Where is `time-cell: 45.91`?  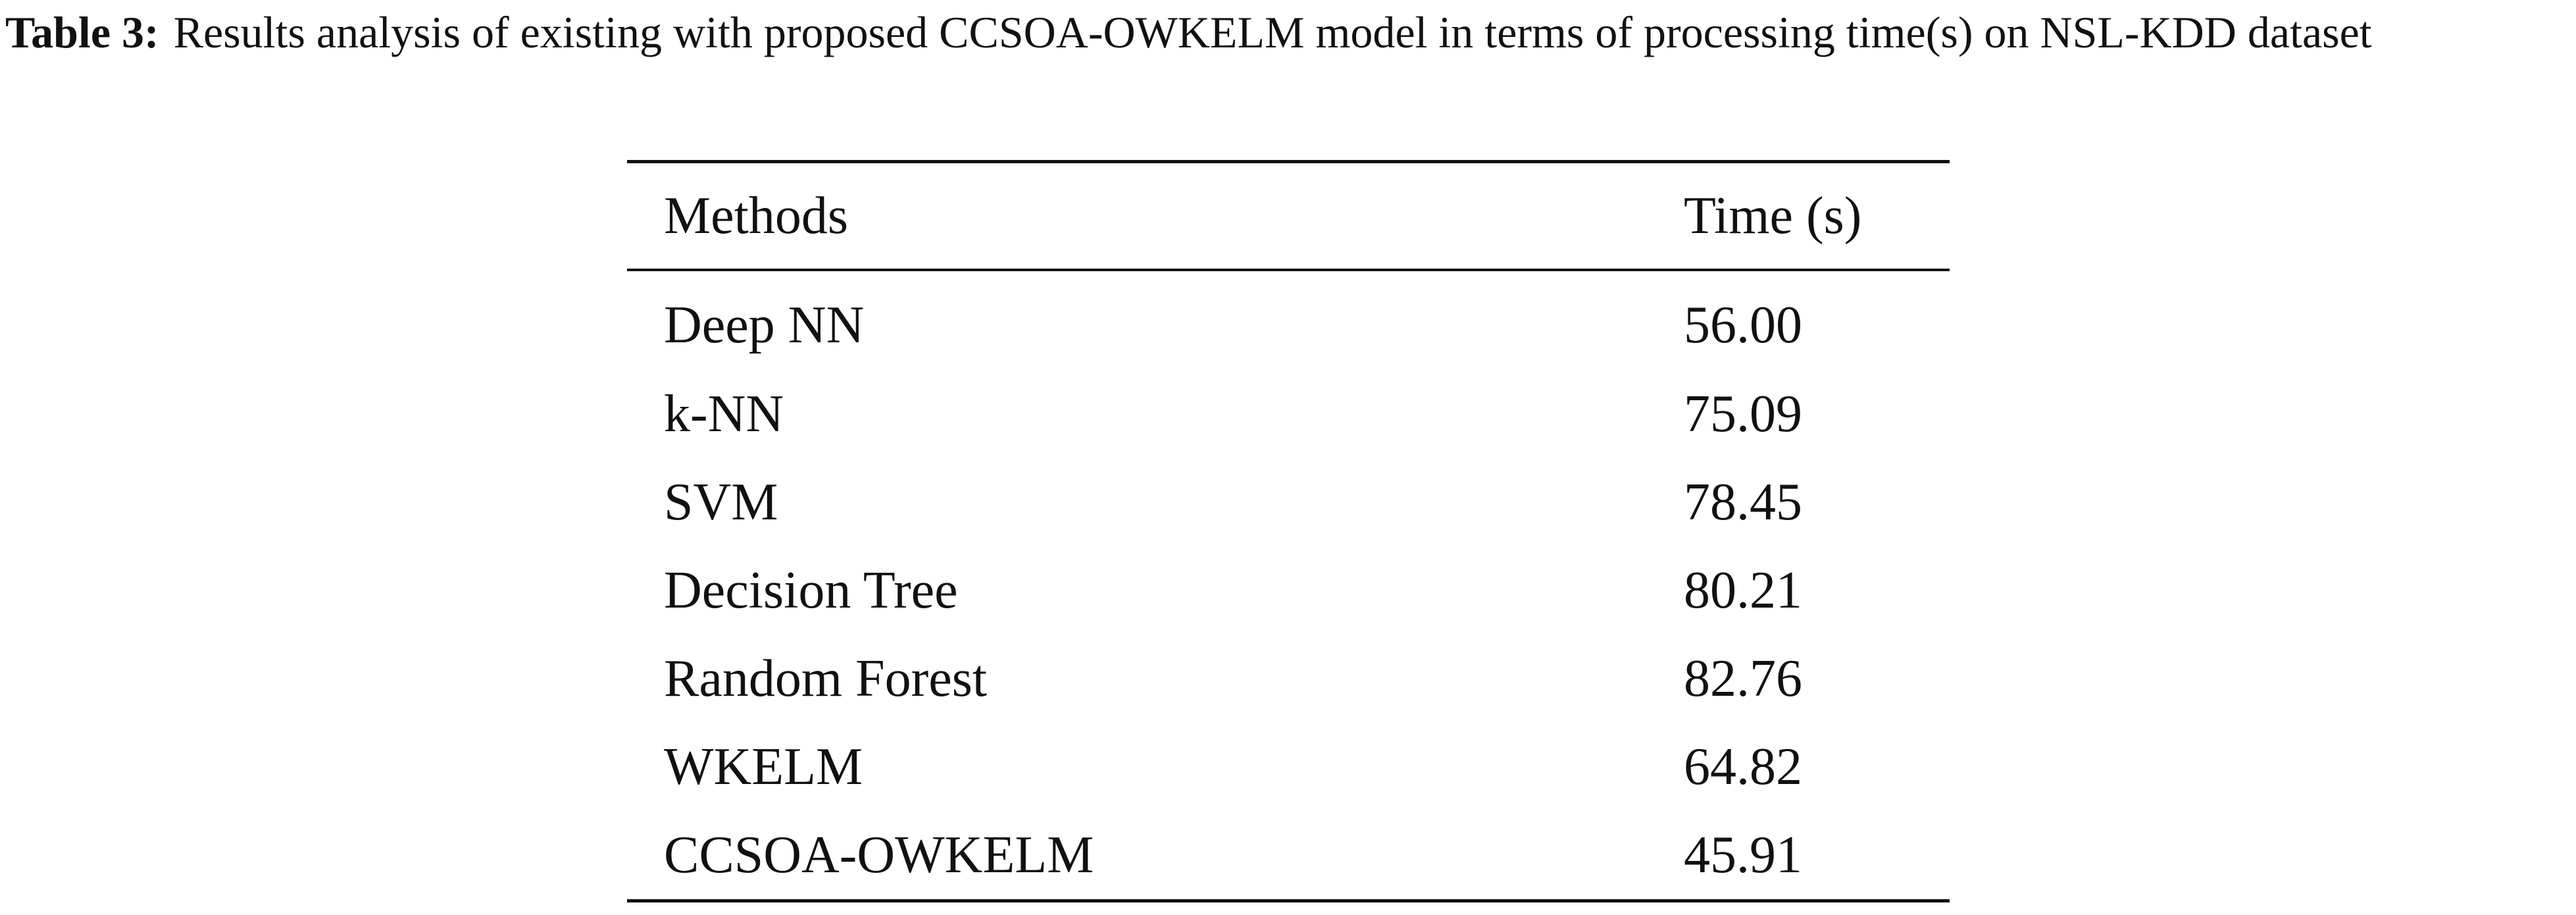
time-cell: 45.91 is located at coordinates (1743, 854).